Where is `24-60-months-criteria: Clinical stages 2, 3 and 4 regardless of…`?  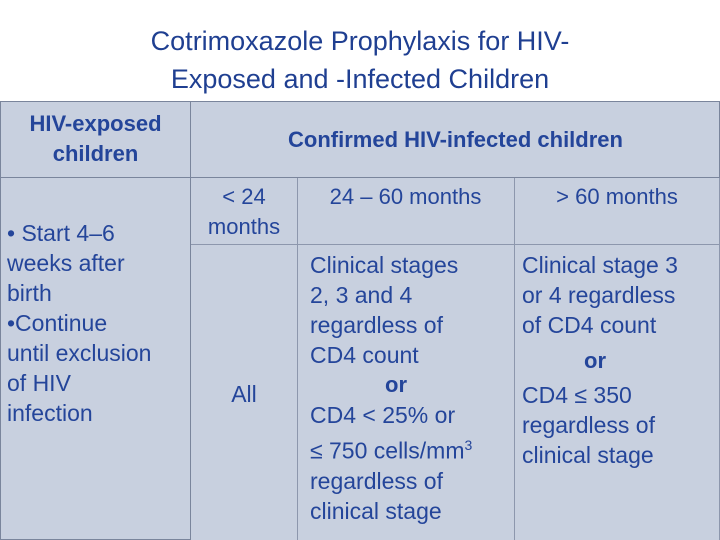
24-60-months-criteria: Clinical stages 2, 3 and 4 regardless of… is located at coordinates (412, 388).